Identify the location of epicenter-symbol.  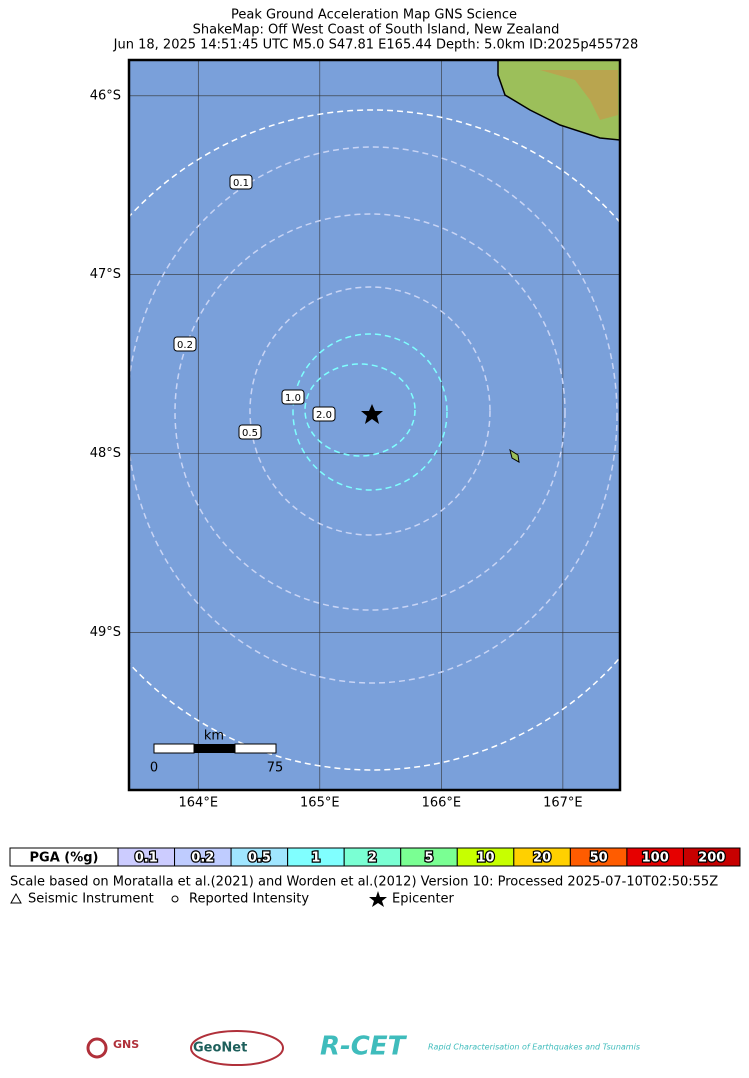
(378, 899).